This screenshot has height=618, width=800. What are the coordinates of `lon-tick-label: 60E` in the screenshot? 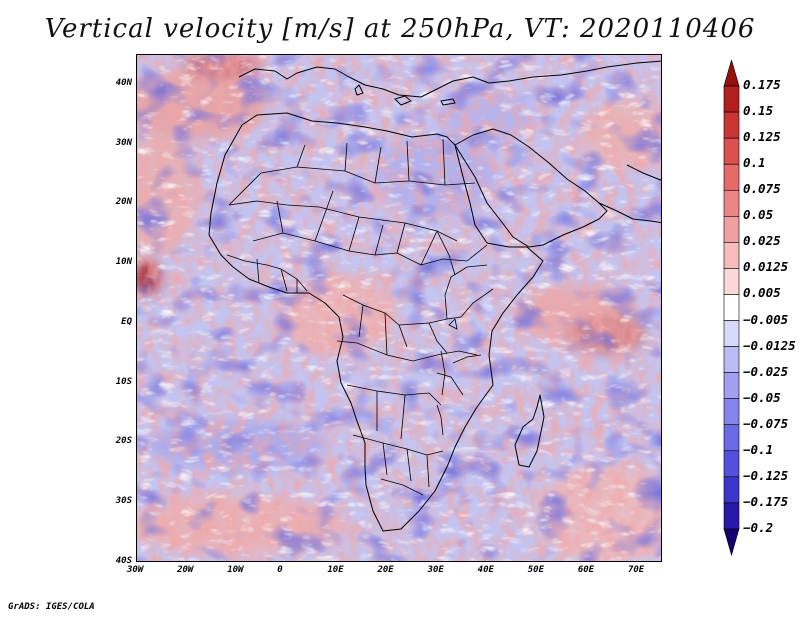 It's located at (586, 570).